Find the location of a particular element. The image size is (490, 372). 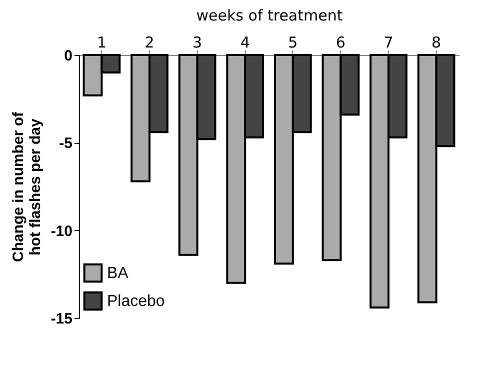

legend-label: Placebo is located at coordinates (136, 301).